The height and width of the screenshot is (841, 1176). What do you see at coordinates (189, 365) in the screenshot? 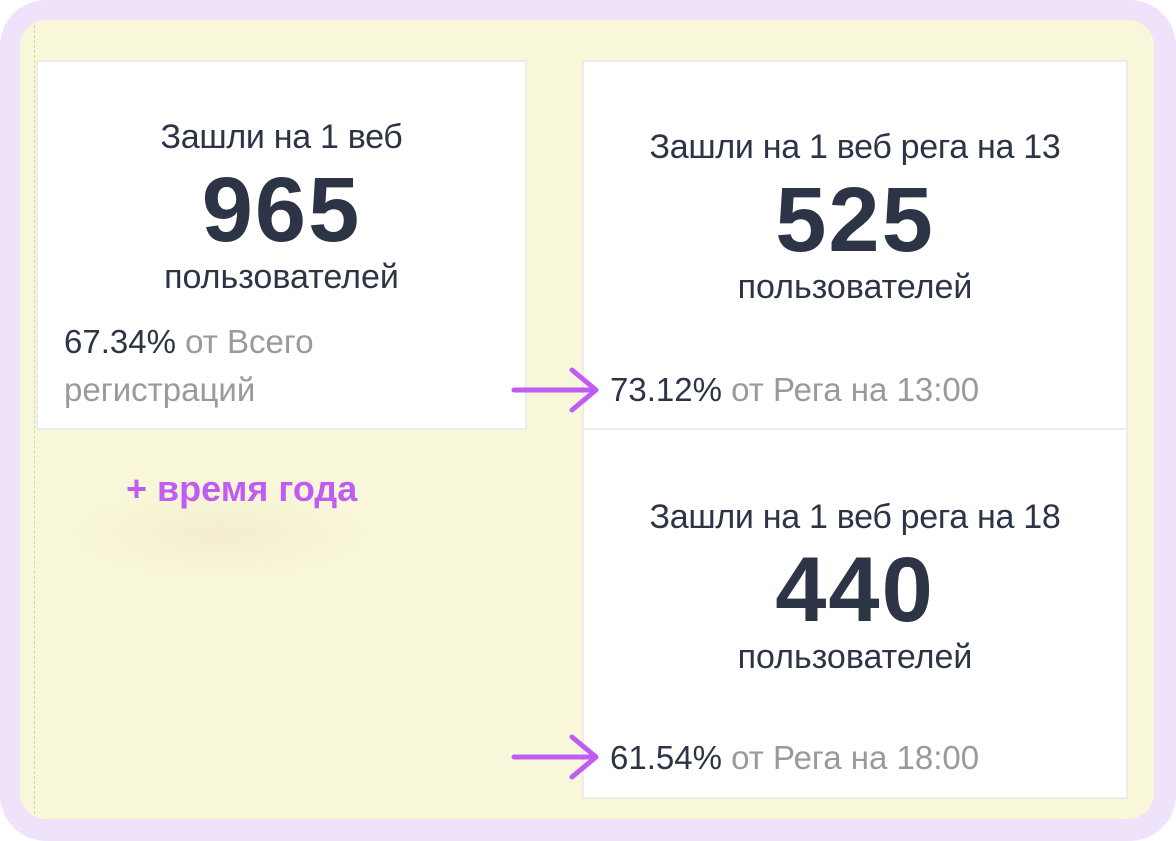
I see `card-caption: от Всего регистраций` at bounding box center [189, 365].